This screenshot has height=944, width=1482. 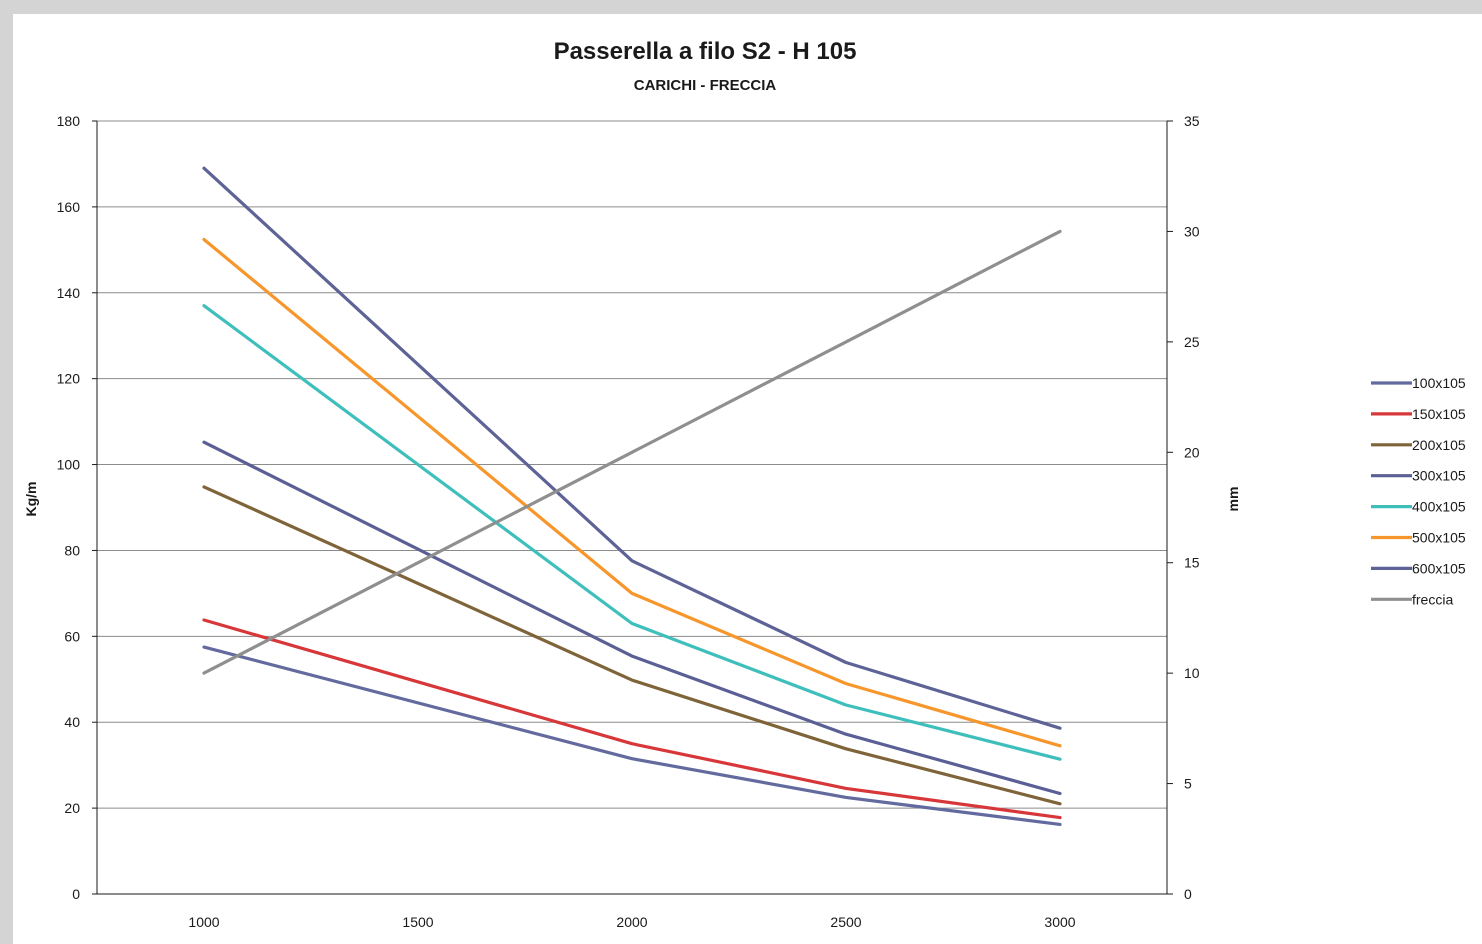 I want to click on y2-tick-label: 35, so click(x=1192, y=121).